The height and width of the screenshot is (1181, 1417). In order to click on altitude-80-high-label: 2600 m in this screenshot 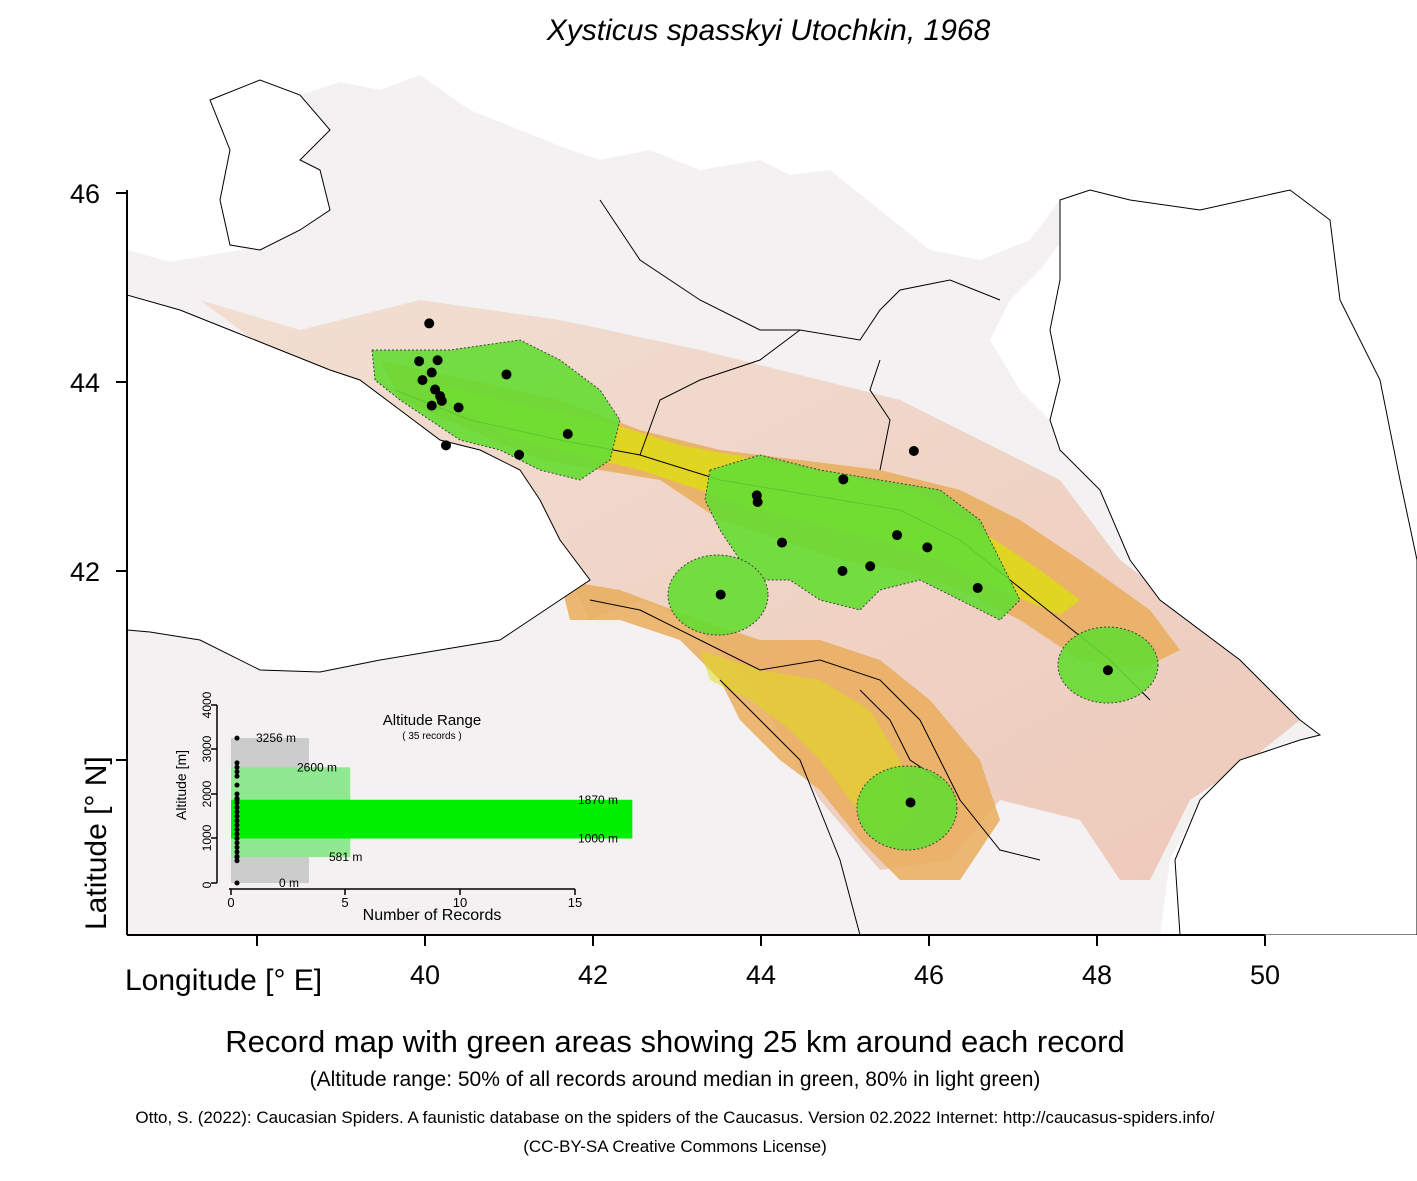, I will do `click(317, 767)`.